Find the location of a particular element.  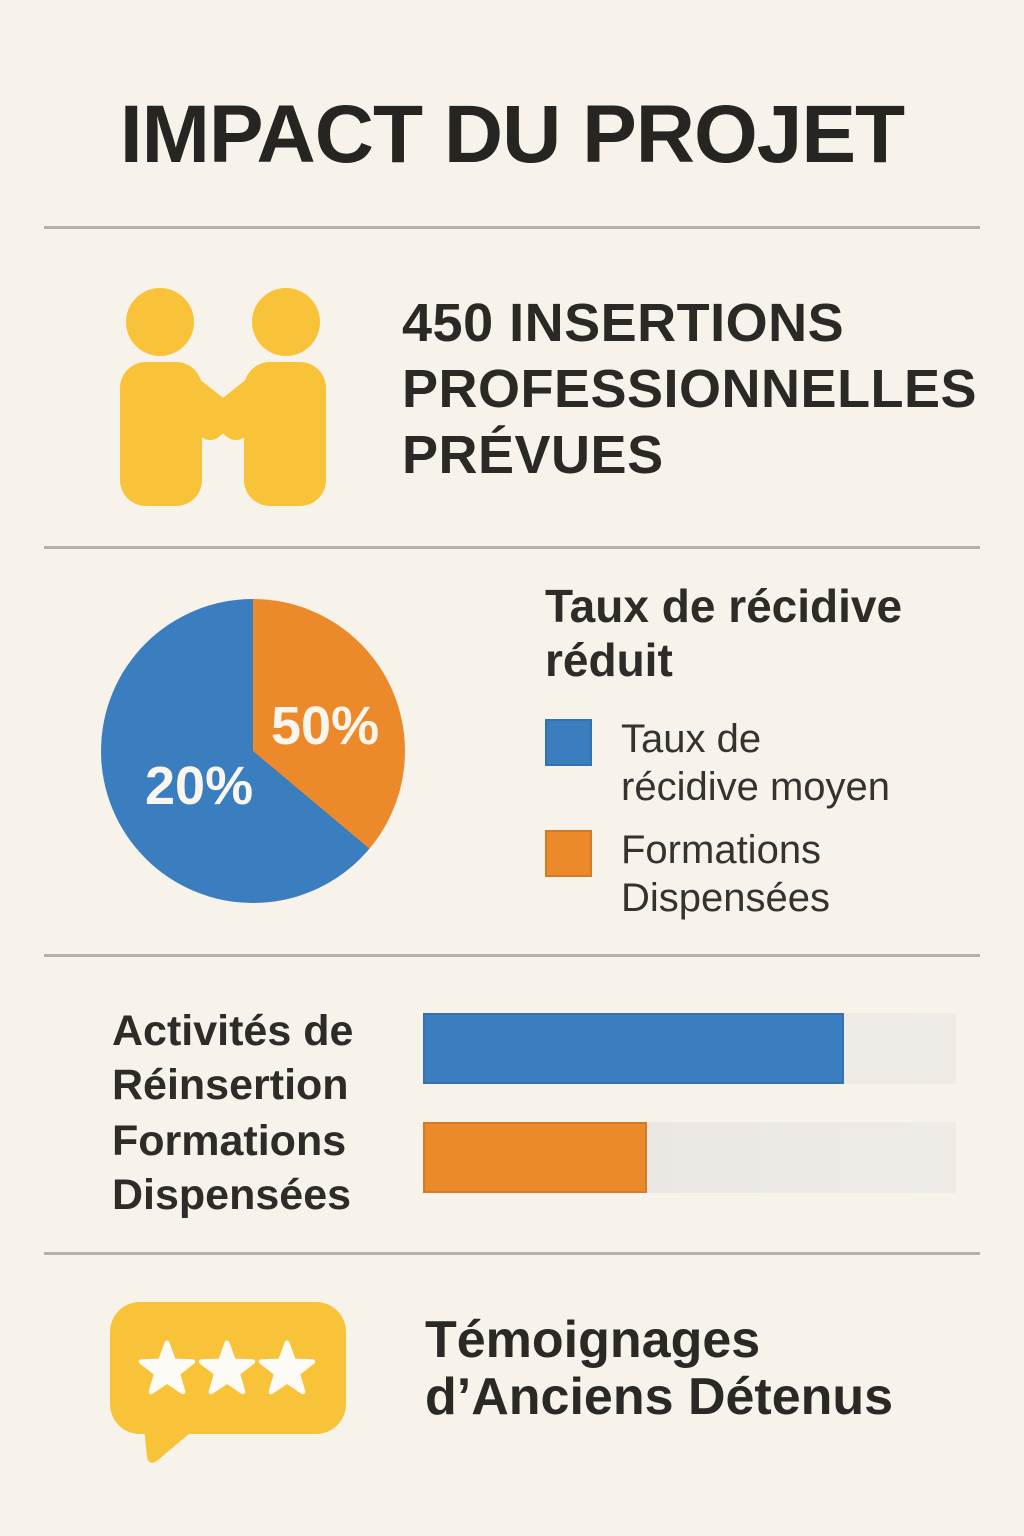

bar-label-line: Réinsertion is located at coordinates (230, 1085).